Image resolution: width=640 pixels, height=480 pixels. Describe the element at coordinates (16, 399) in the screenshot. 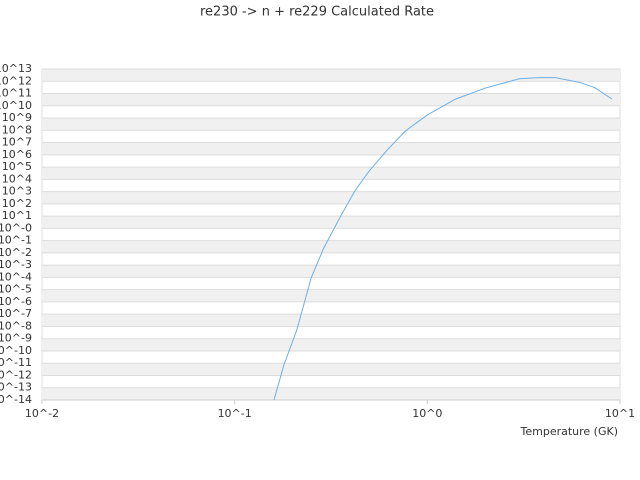

I see `y-tick-label: 10^-14` at that location.